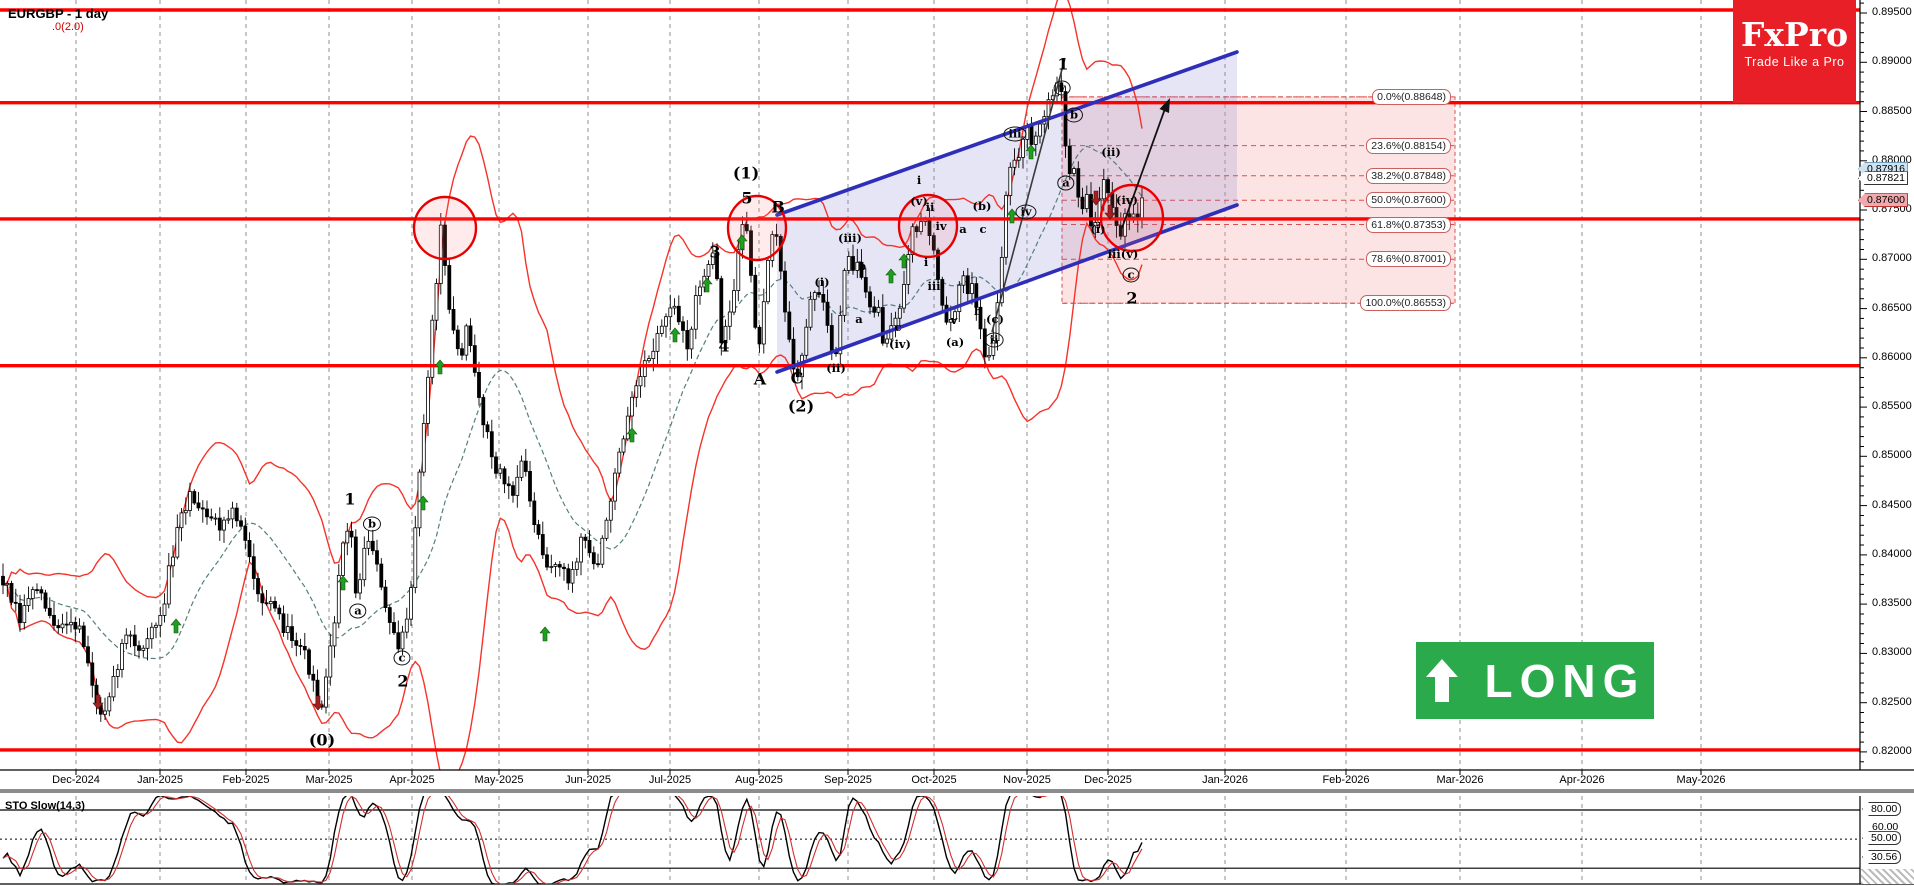 The image size is (1914, 886). I want to click on trendline, so click(1028, 195).